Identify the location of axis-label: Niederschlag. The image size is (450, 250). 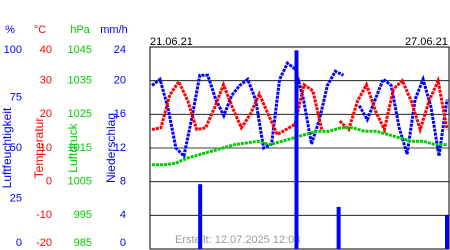
(111, 148).